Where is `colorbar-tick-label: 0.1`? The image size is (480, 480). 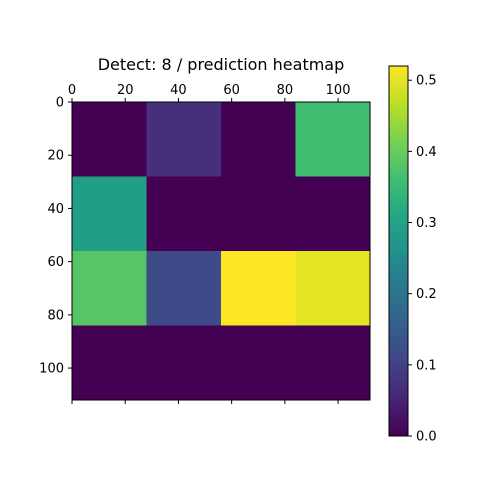
colorbar-tick-label: 0.1 is located at coordinates (426, 365).